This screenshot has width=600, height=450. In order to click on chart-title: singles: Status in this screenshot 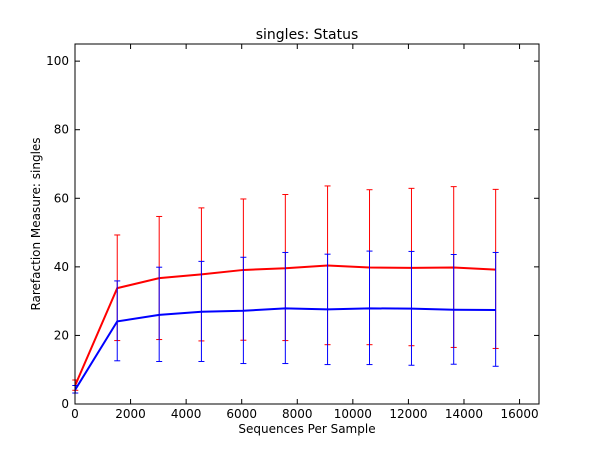, I will do `click(307, 35)`.